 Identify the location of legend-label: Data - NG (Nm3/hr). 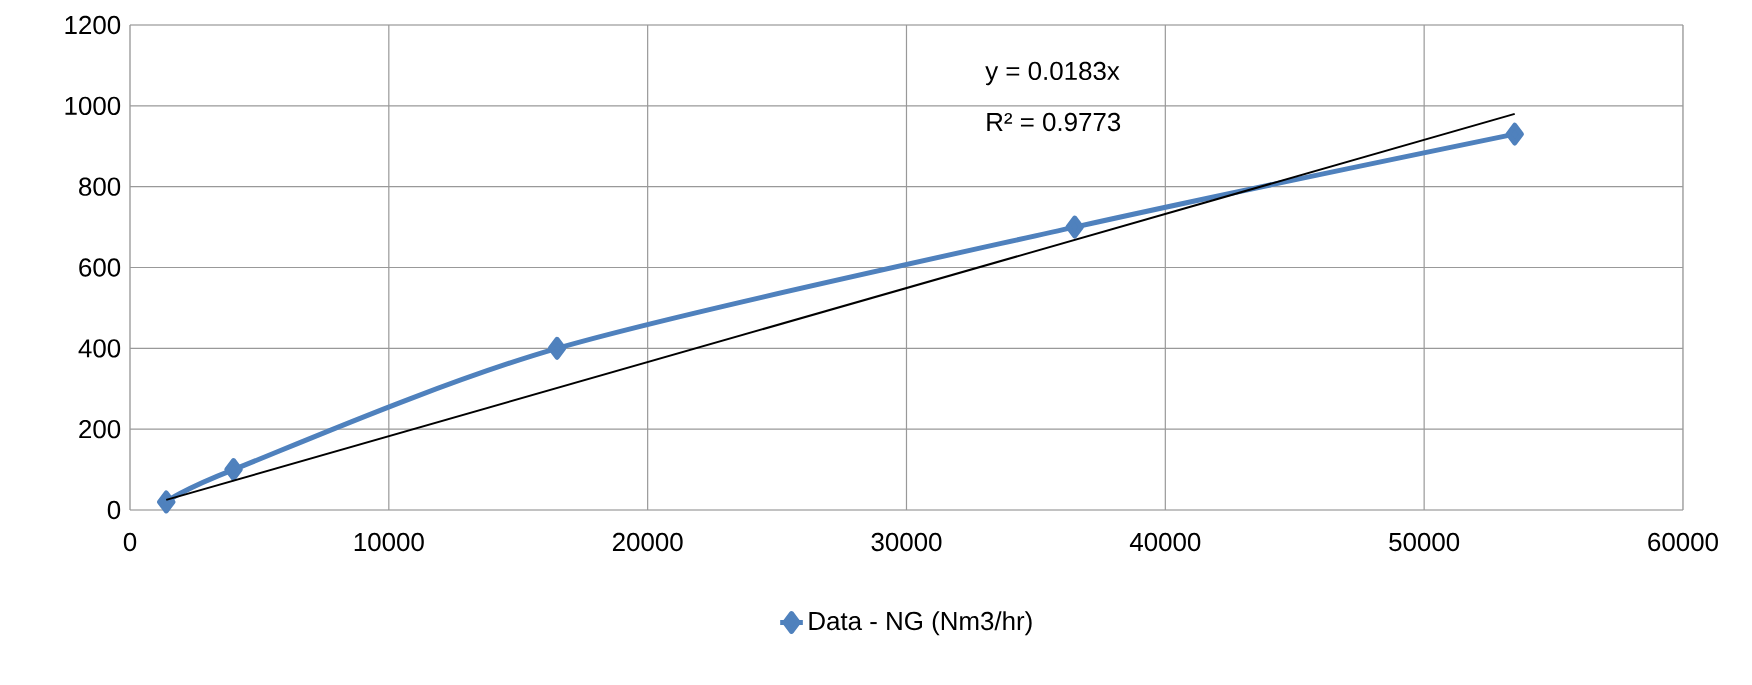
(920, 623).